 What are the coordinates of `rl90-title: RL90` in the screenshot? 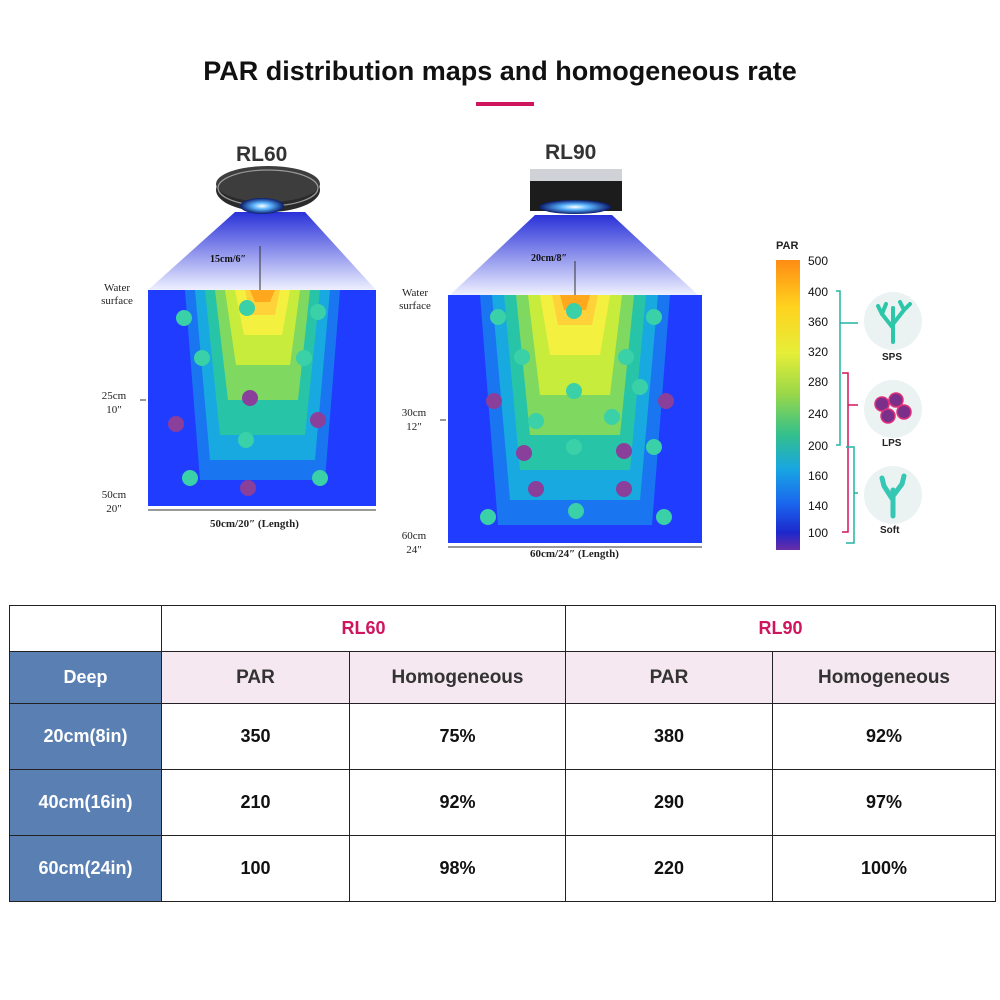 It's located at (571, 152).